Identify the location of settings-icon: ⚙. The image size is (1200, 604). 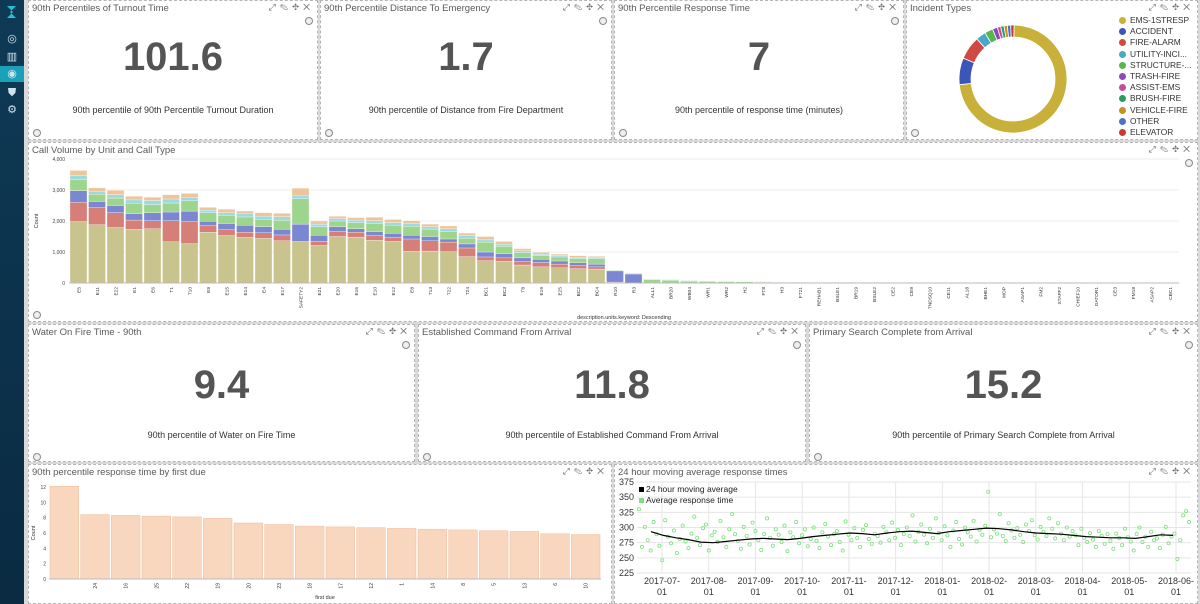
(12, 110).